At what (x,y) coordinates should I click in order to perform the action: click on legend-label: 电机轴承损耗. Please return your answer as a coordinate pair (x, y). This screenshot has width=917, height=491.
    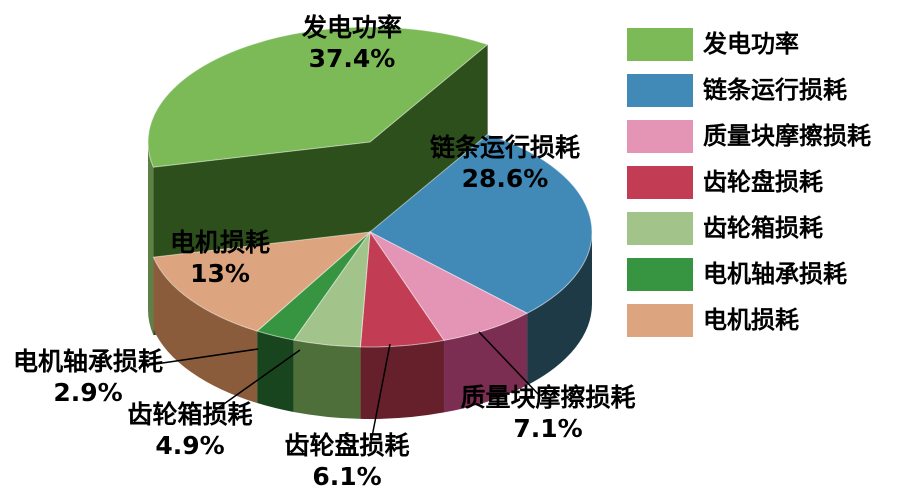
    Looking at the image, I should click on (775, 274).